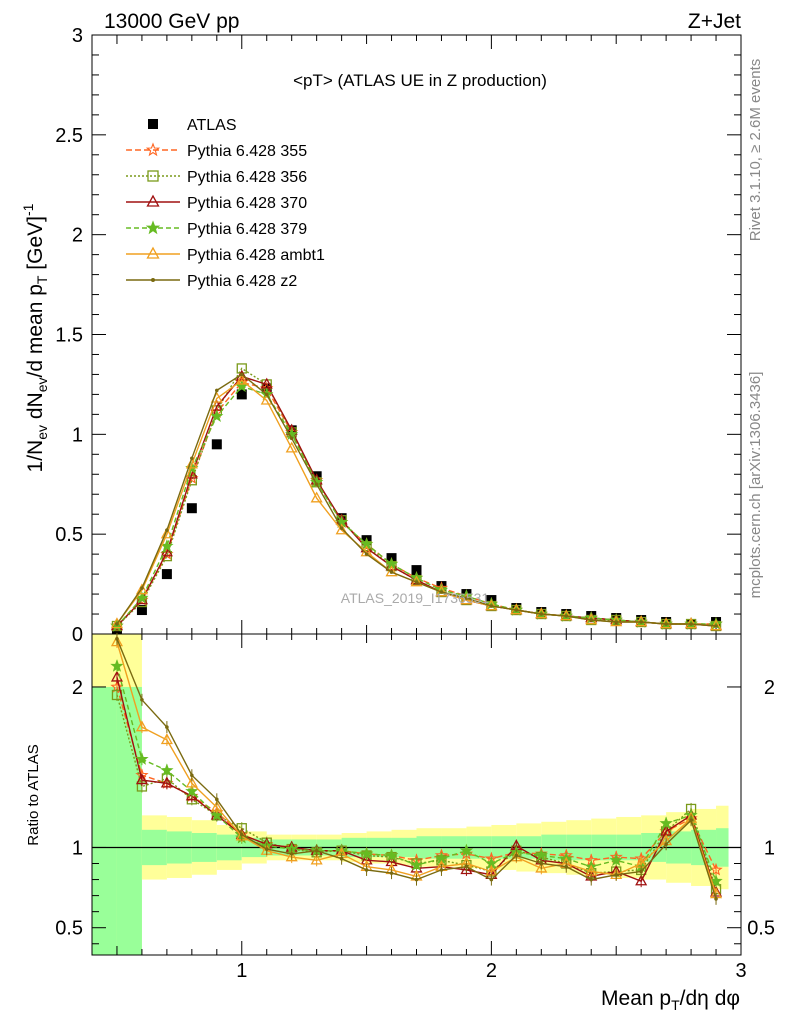 The image size is (786, 1024). I want to click on side-label-top: Rivet 3.1.10, ≥ 2.6M events, so click(755, 150).